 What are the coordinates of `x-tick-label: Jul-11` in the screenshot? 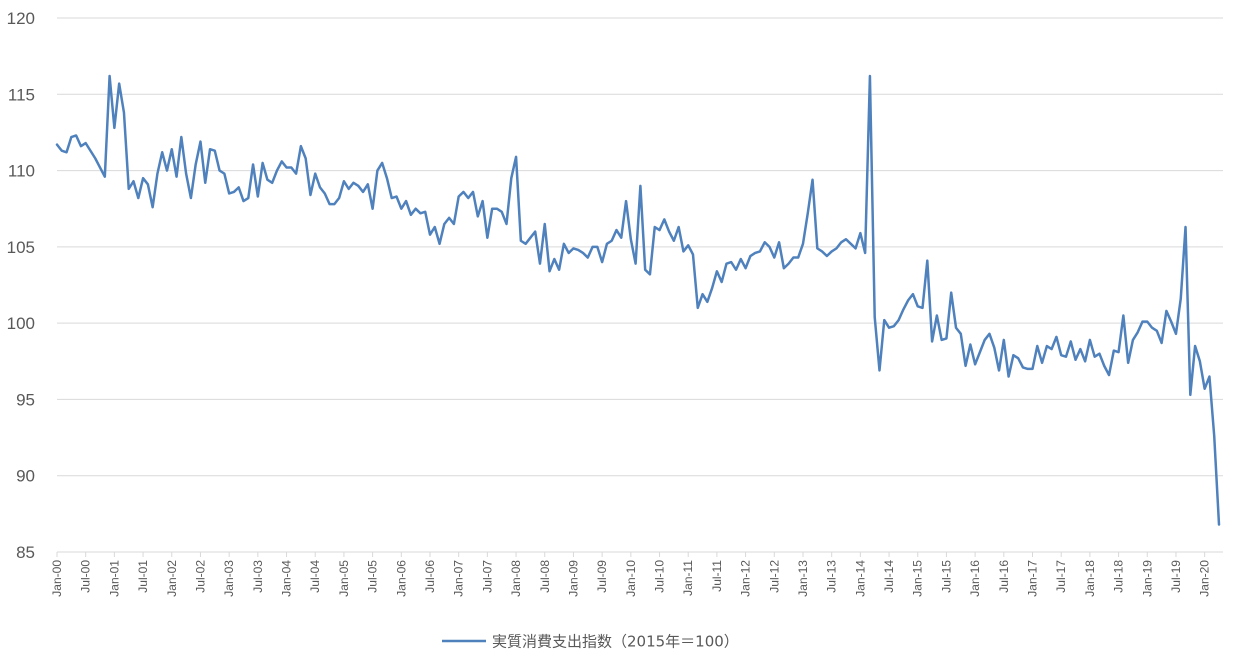 It's located at (717, 576).